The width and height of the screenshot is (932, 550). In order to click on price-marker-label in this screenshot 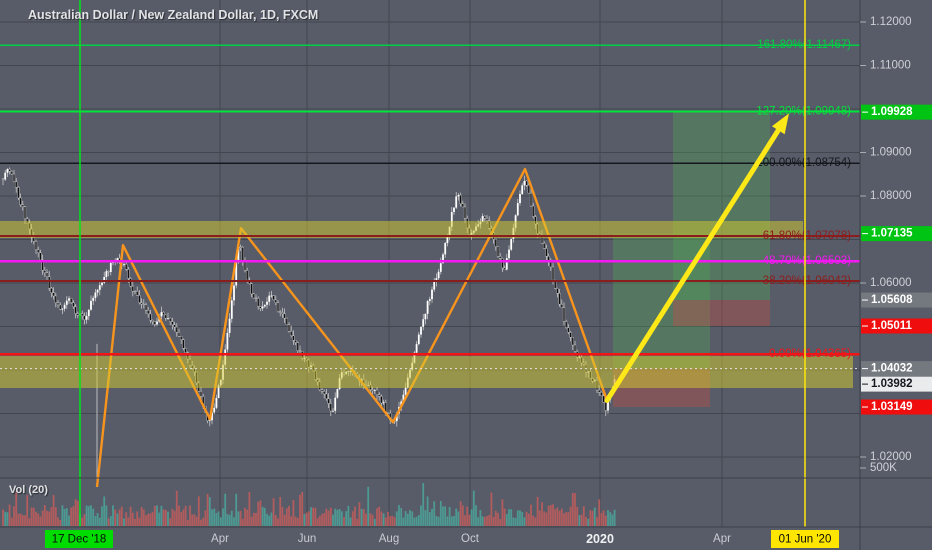, I will do `click(896, 112)`.